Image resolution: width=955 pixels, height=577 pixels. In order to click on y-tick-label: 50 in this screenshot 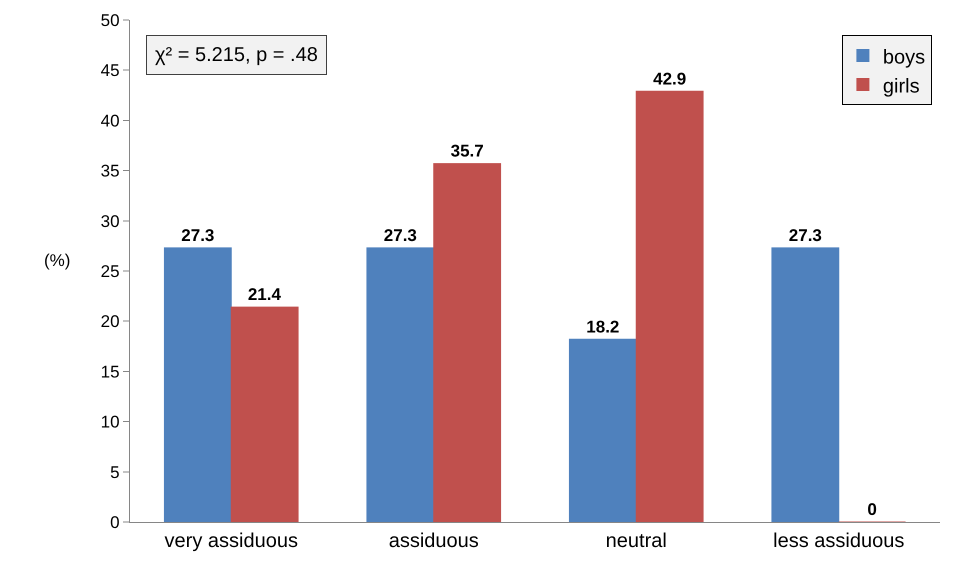, I will do `click(110, 20)`.